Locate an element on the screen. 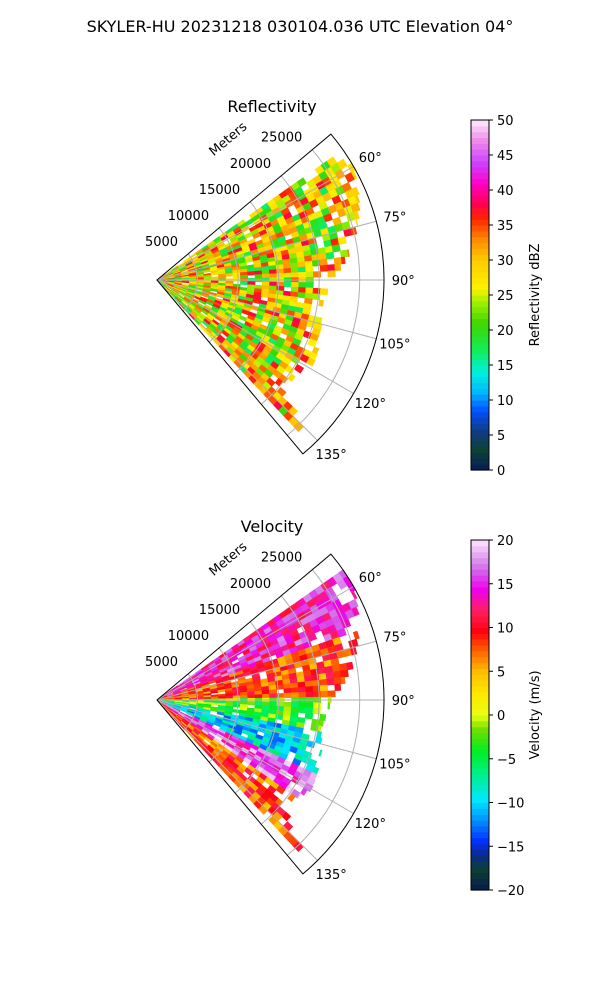 The image size is (600, 1000). reflectivity-range-tick-label: 25000 is located at coordinates (281, 138).